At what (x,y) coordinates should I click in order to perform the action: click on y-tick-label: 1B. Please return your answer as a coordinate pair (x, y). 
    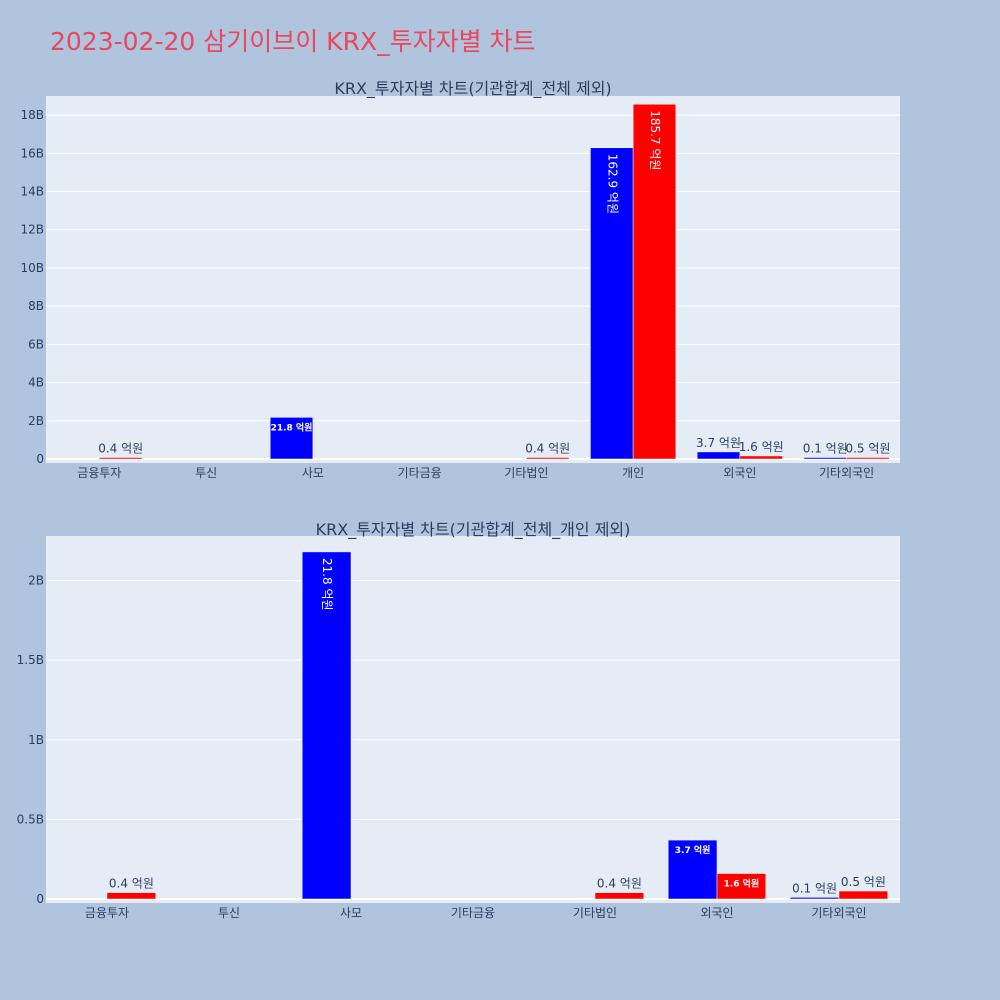
    Looking at the image, I should click on (36, 740).